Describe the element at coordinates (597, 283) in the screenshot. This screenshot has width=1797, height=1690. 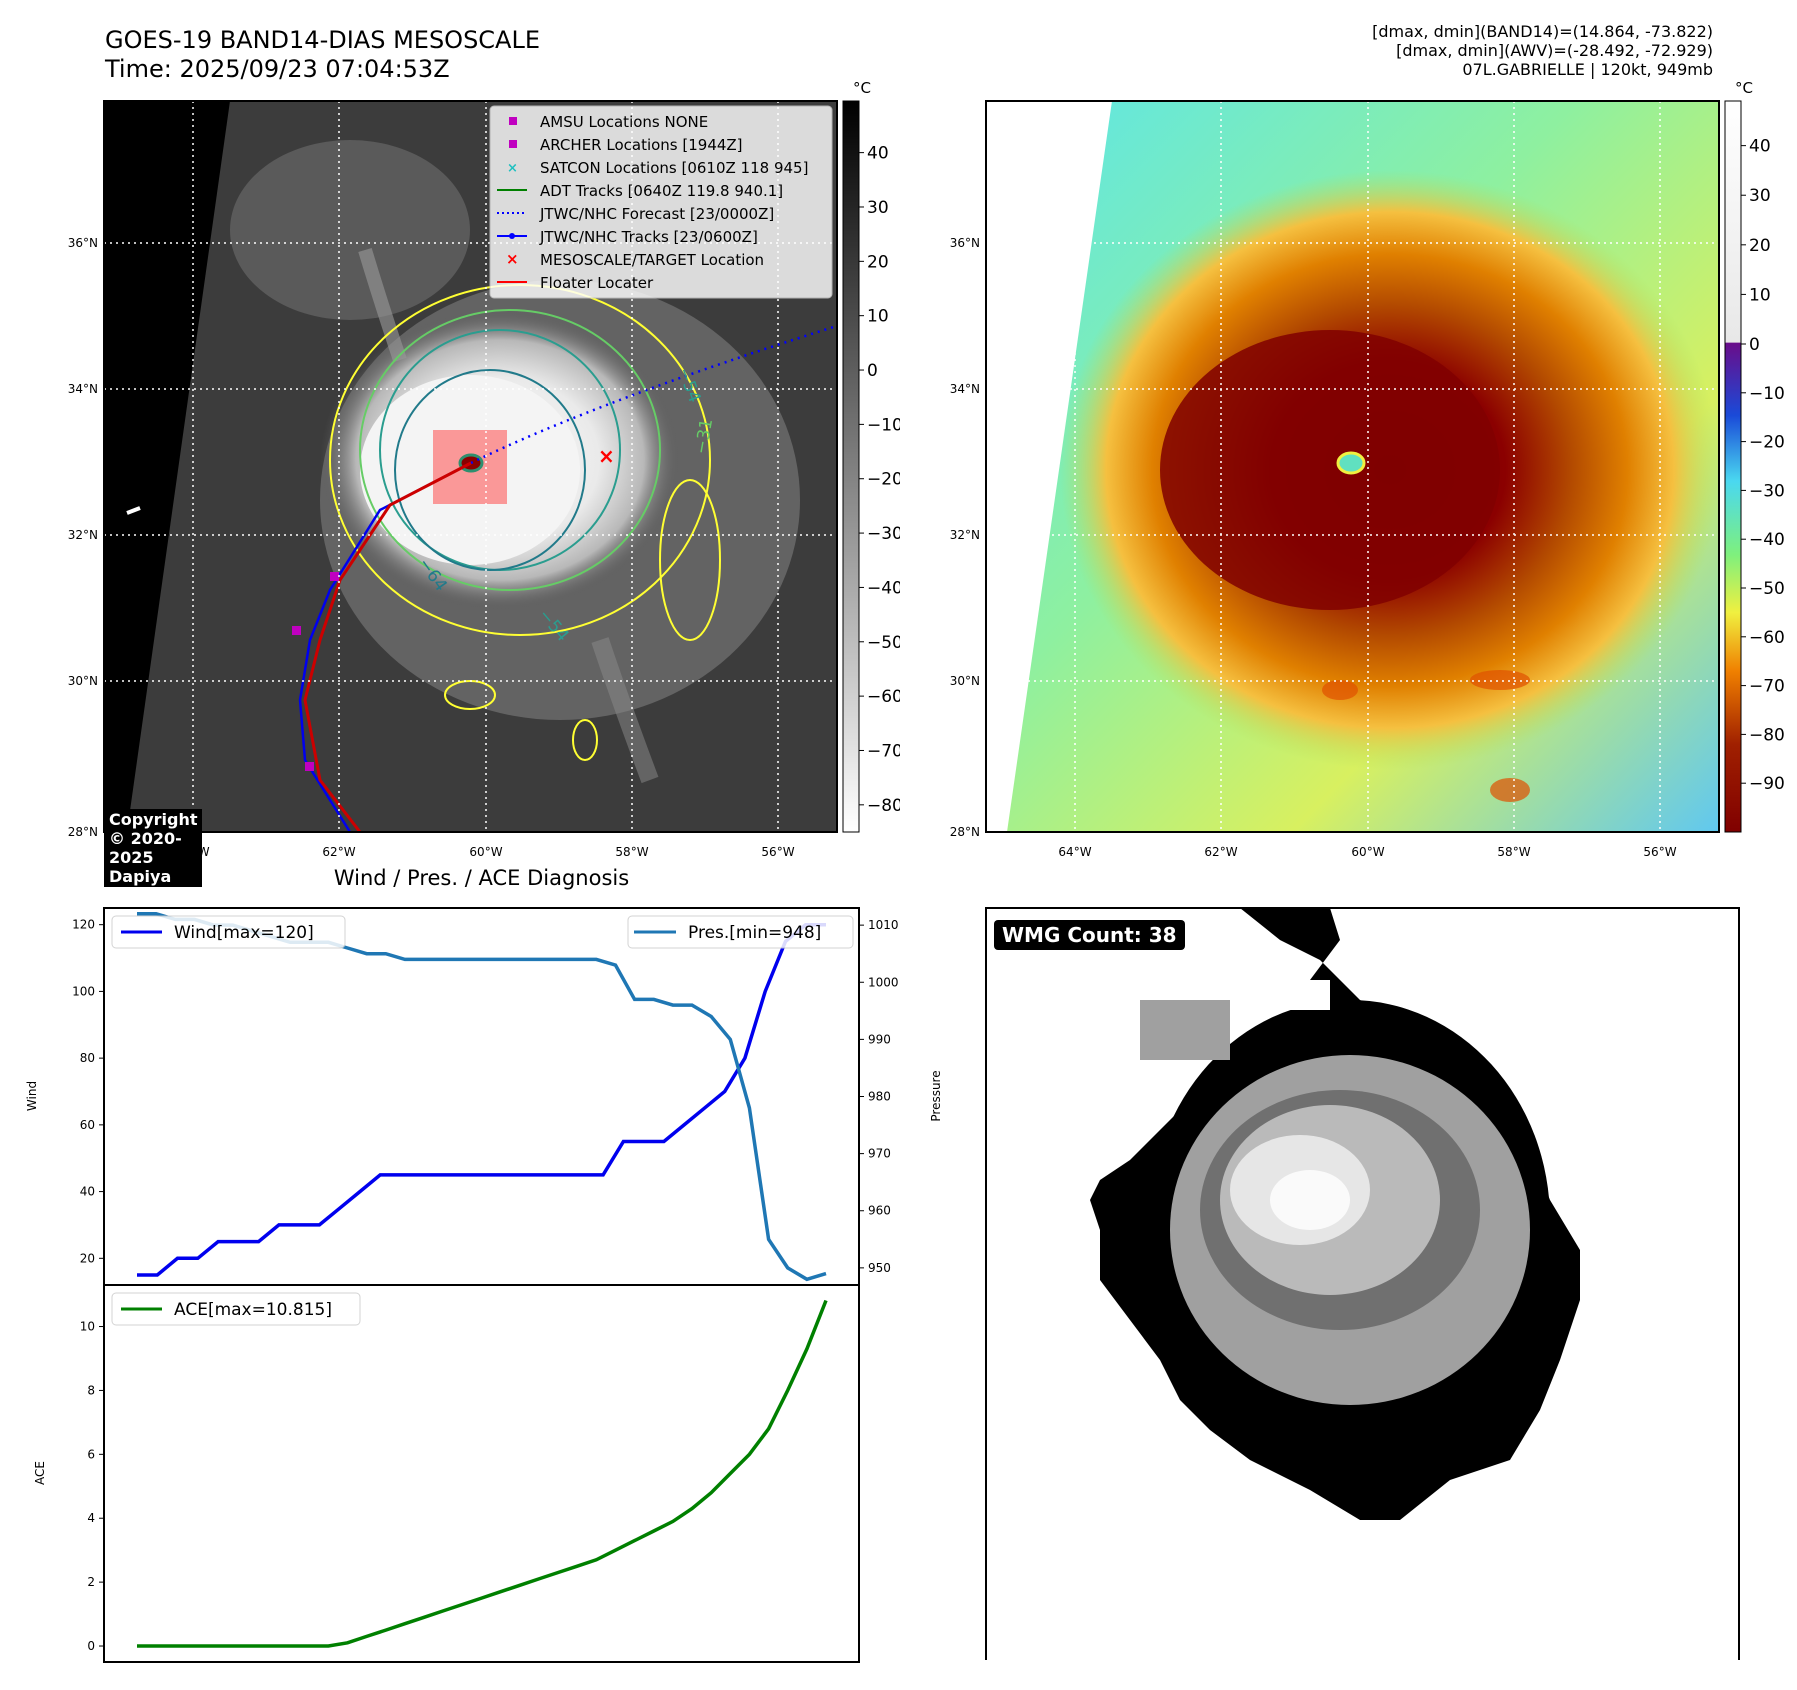
I see `legend-floater: Floater Locater` at that location.